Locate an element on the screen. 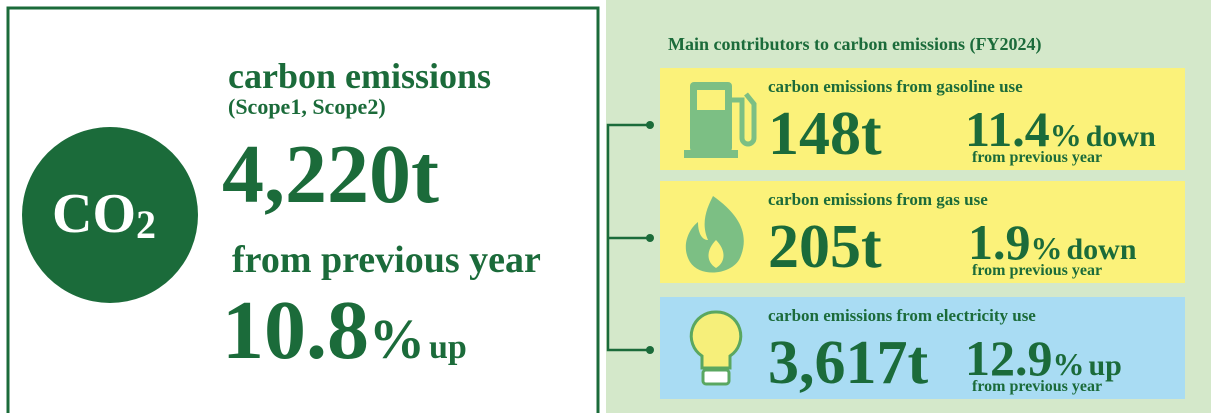 The image size is (1211, 413). summary-amount: 4,220t is located at coordinates (330, 174).